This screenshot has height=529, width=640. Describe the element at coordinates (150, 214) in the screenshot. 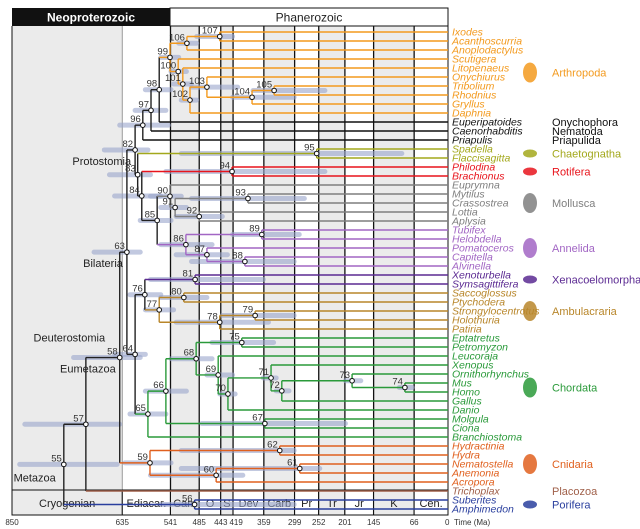

I see `node-number-label: 85` at that location.